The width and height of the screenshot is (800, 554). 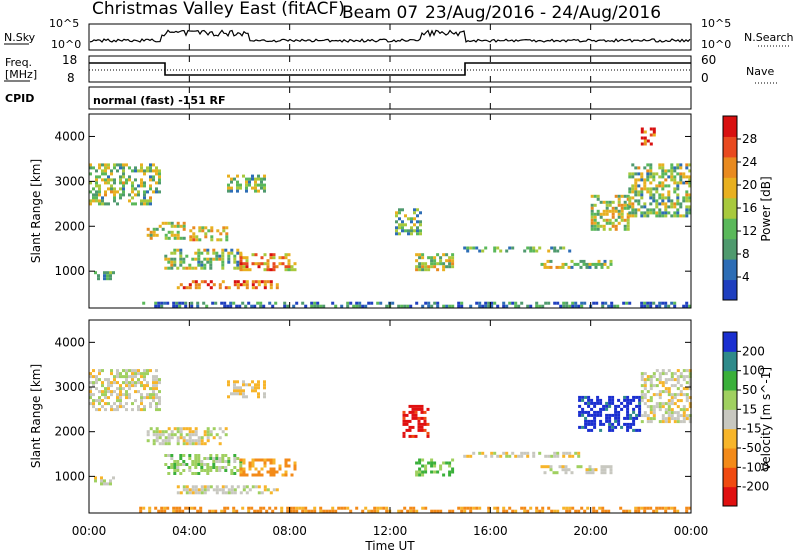 I want to click on x-tick-label: 04:00, so click(x=189, y=531).